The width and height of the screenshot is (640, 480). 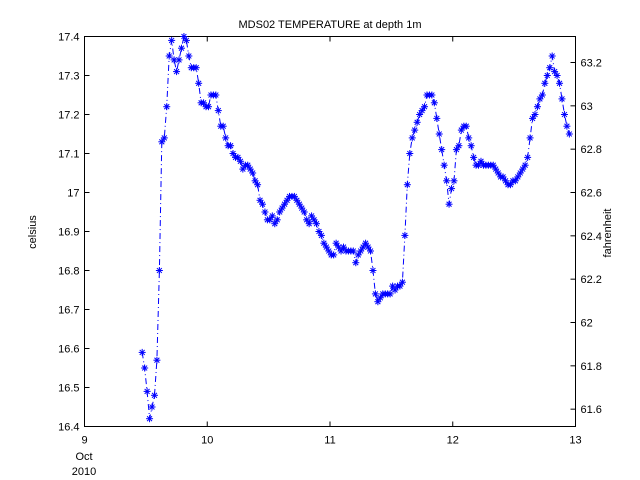 I want to click on y2-tick-label: 62.4, so click(x=591, y=237).